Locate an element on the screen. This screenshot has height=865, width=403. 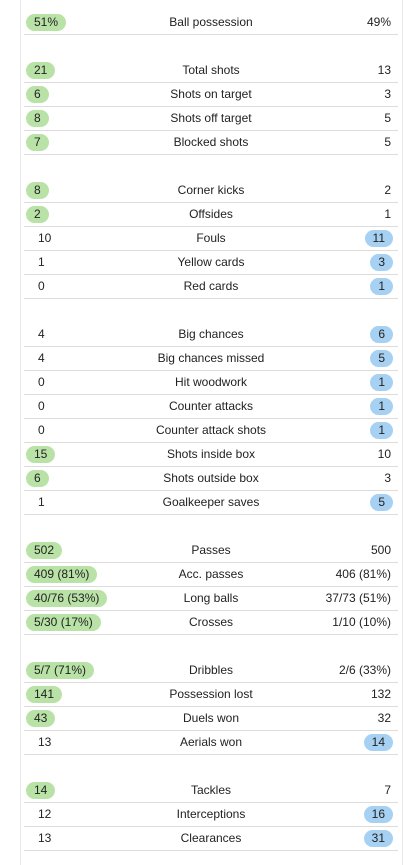
home-value-cell: 14 is located at coordinates (41, 790).